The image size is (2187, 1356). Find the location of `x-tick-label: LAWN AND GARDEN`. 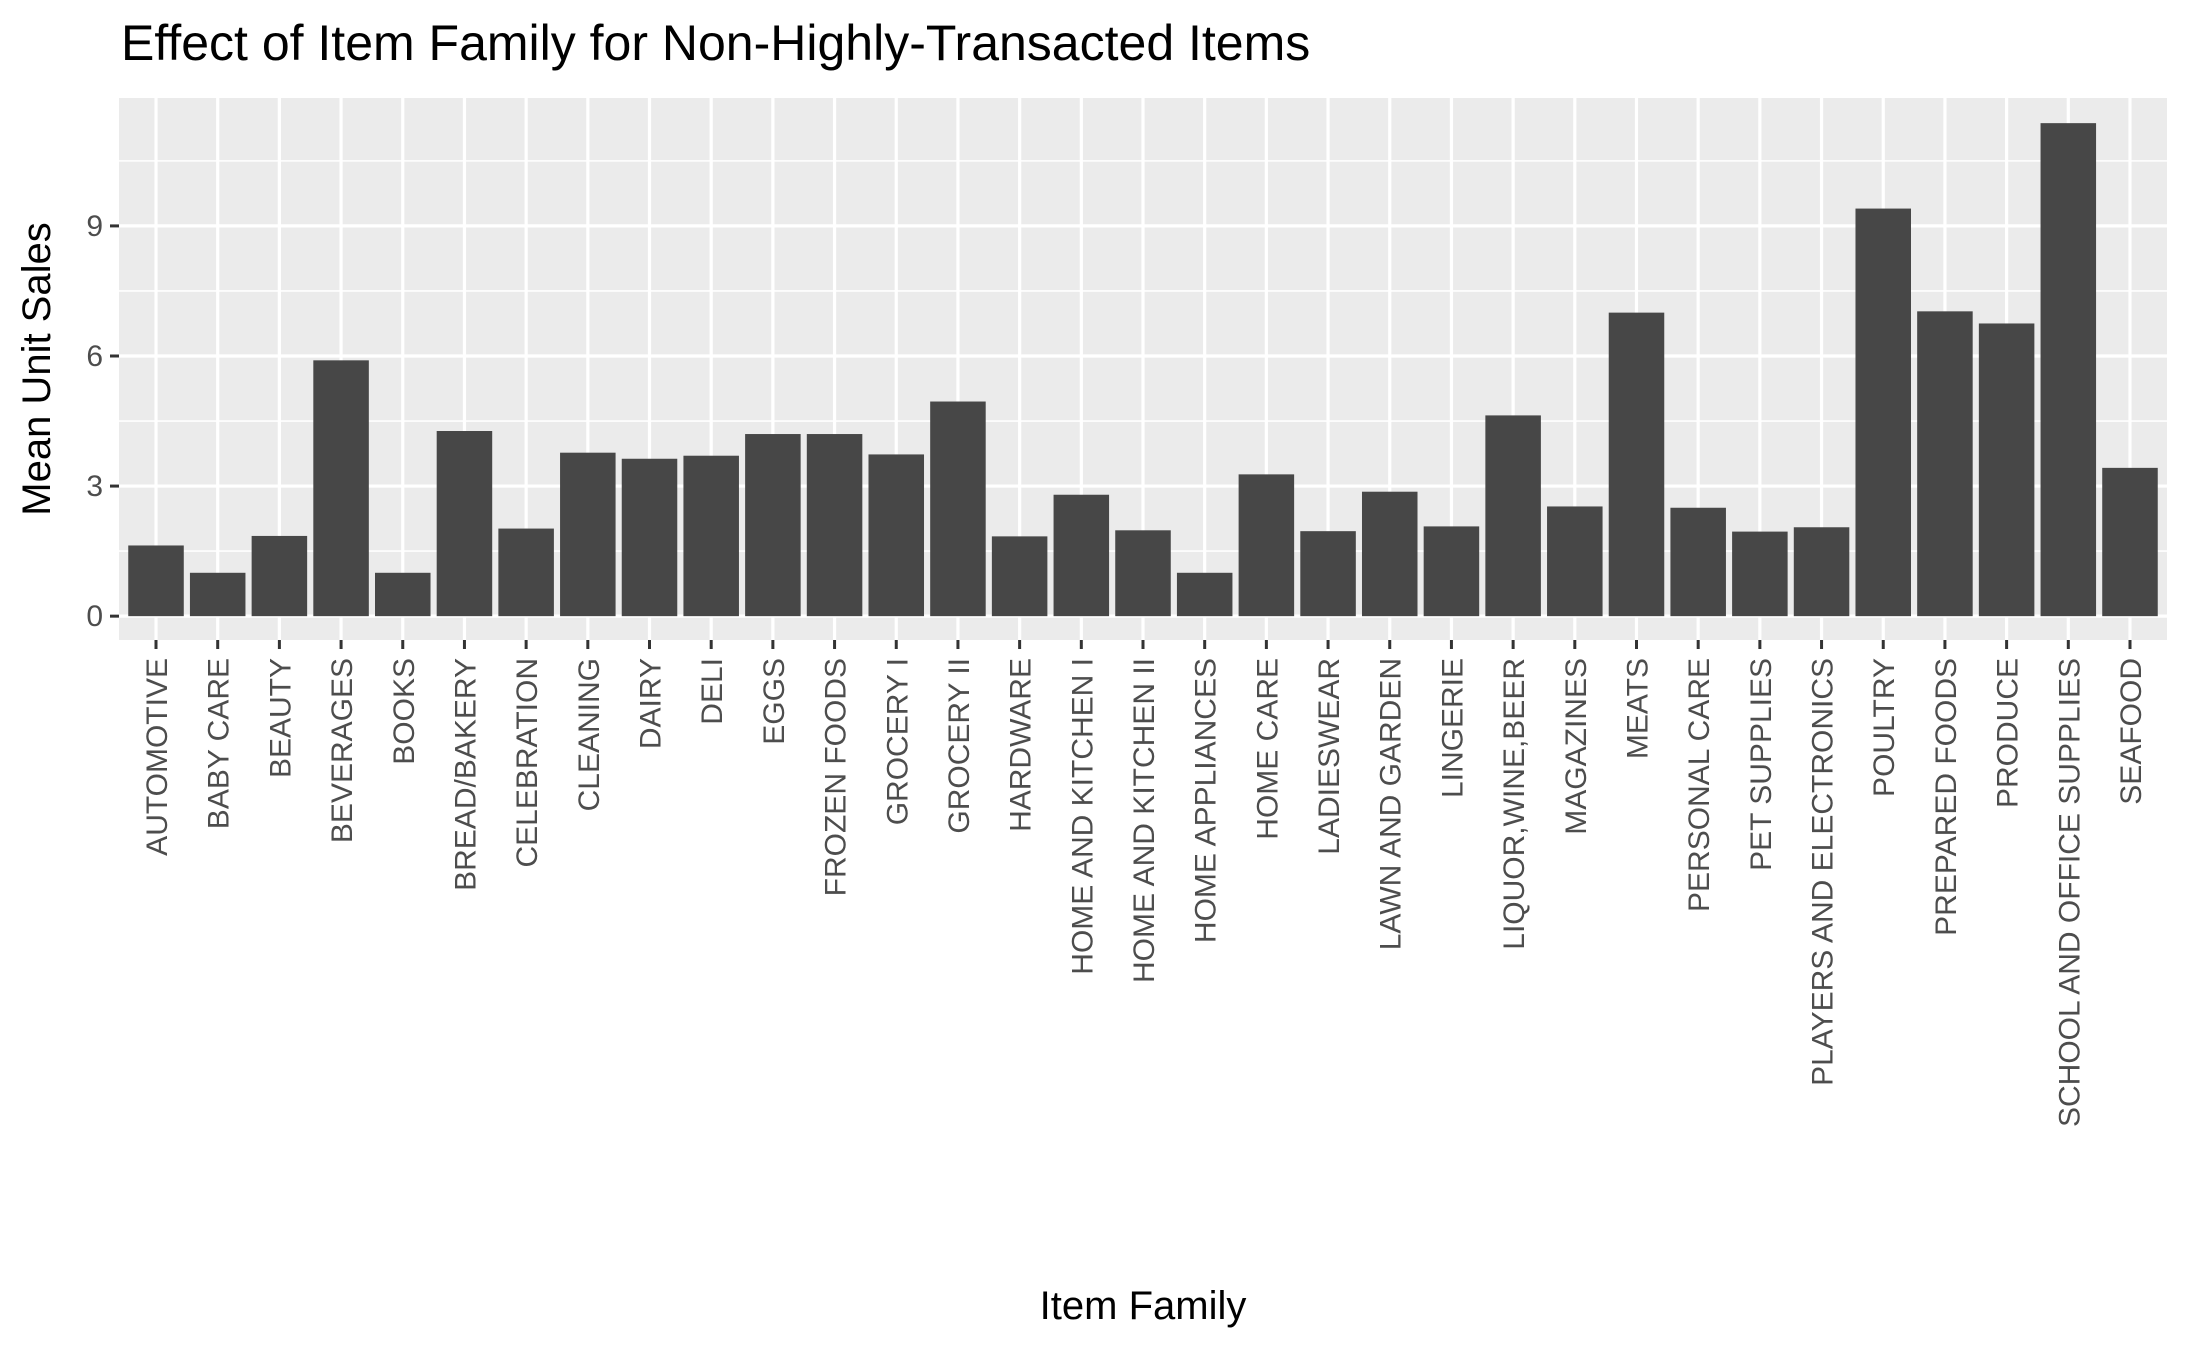

x-tick-label: LAWN AND GARDEN is located at coordinates (1391, 804).